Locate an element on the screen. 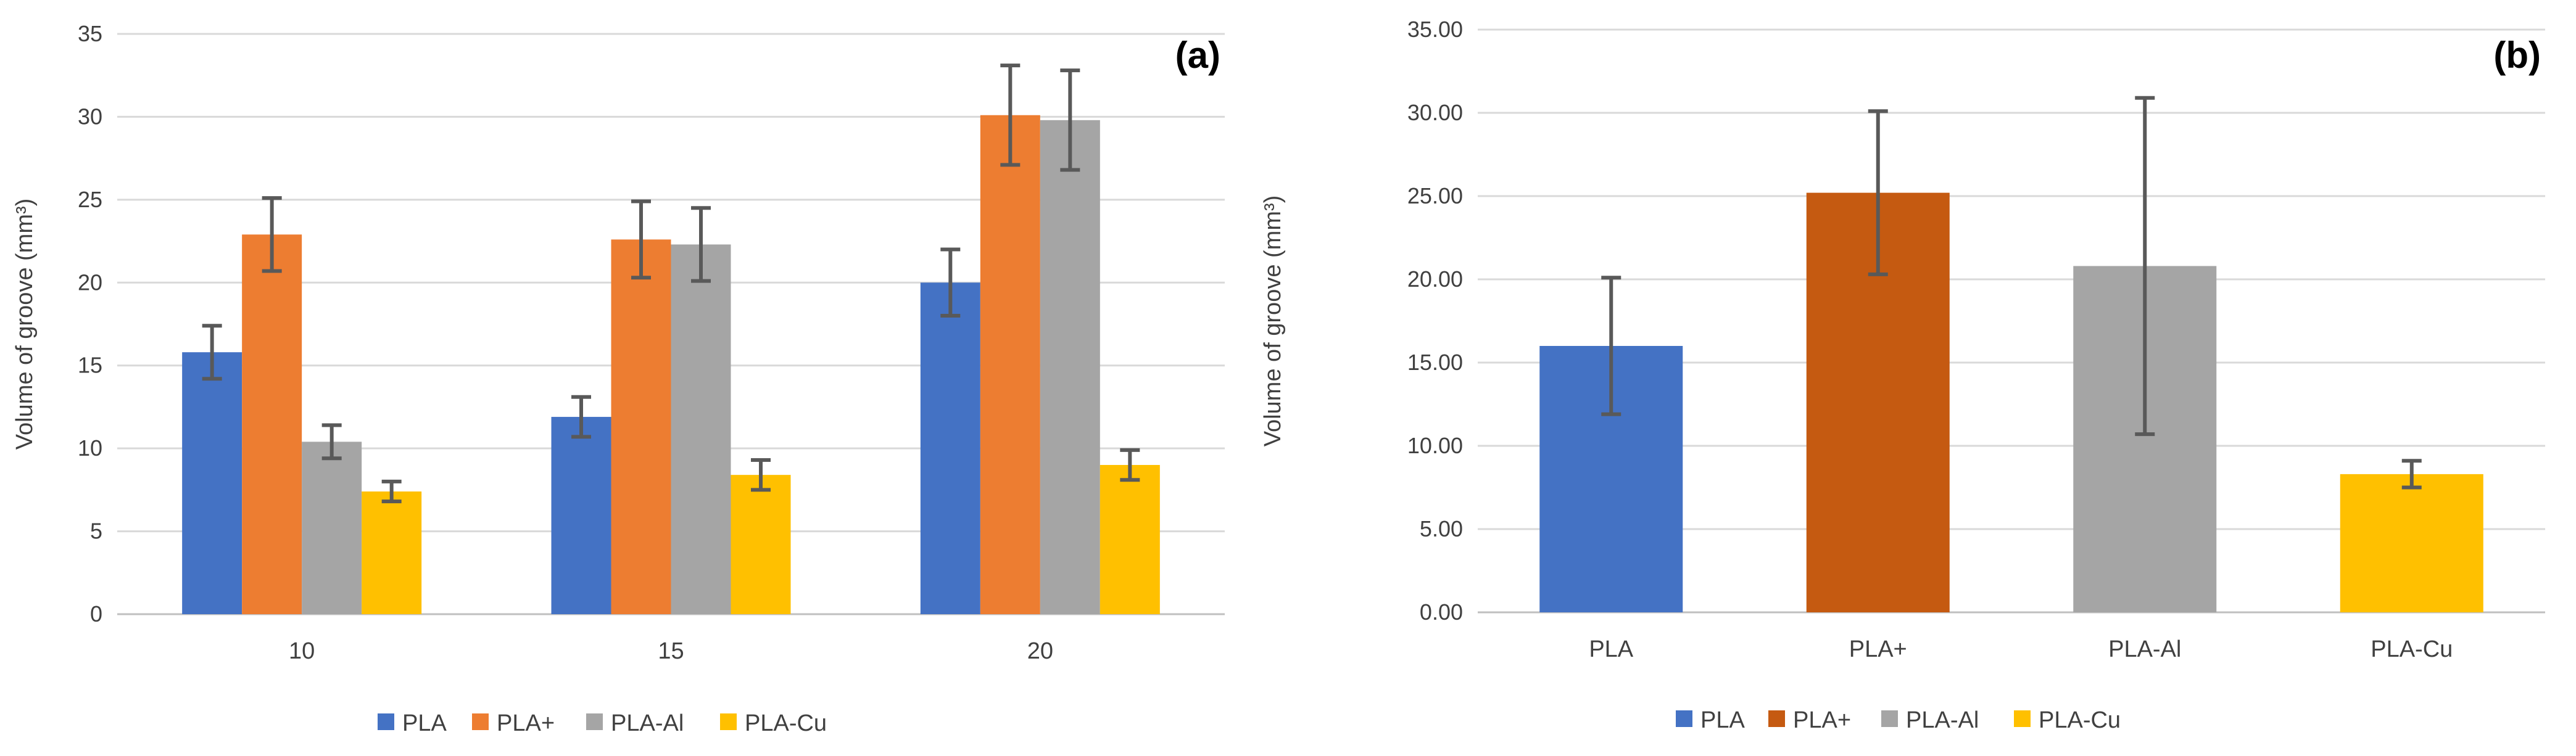 The width and height of the screenshot is (2576, 756). x-tick-label: PLA is located at coordinates (1611, 649).